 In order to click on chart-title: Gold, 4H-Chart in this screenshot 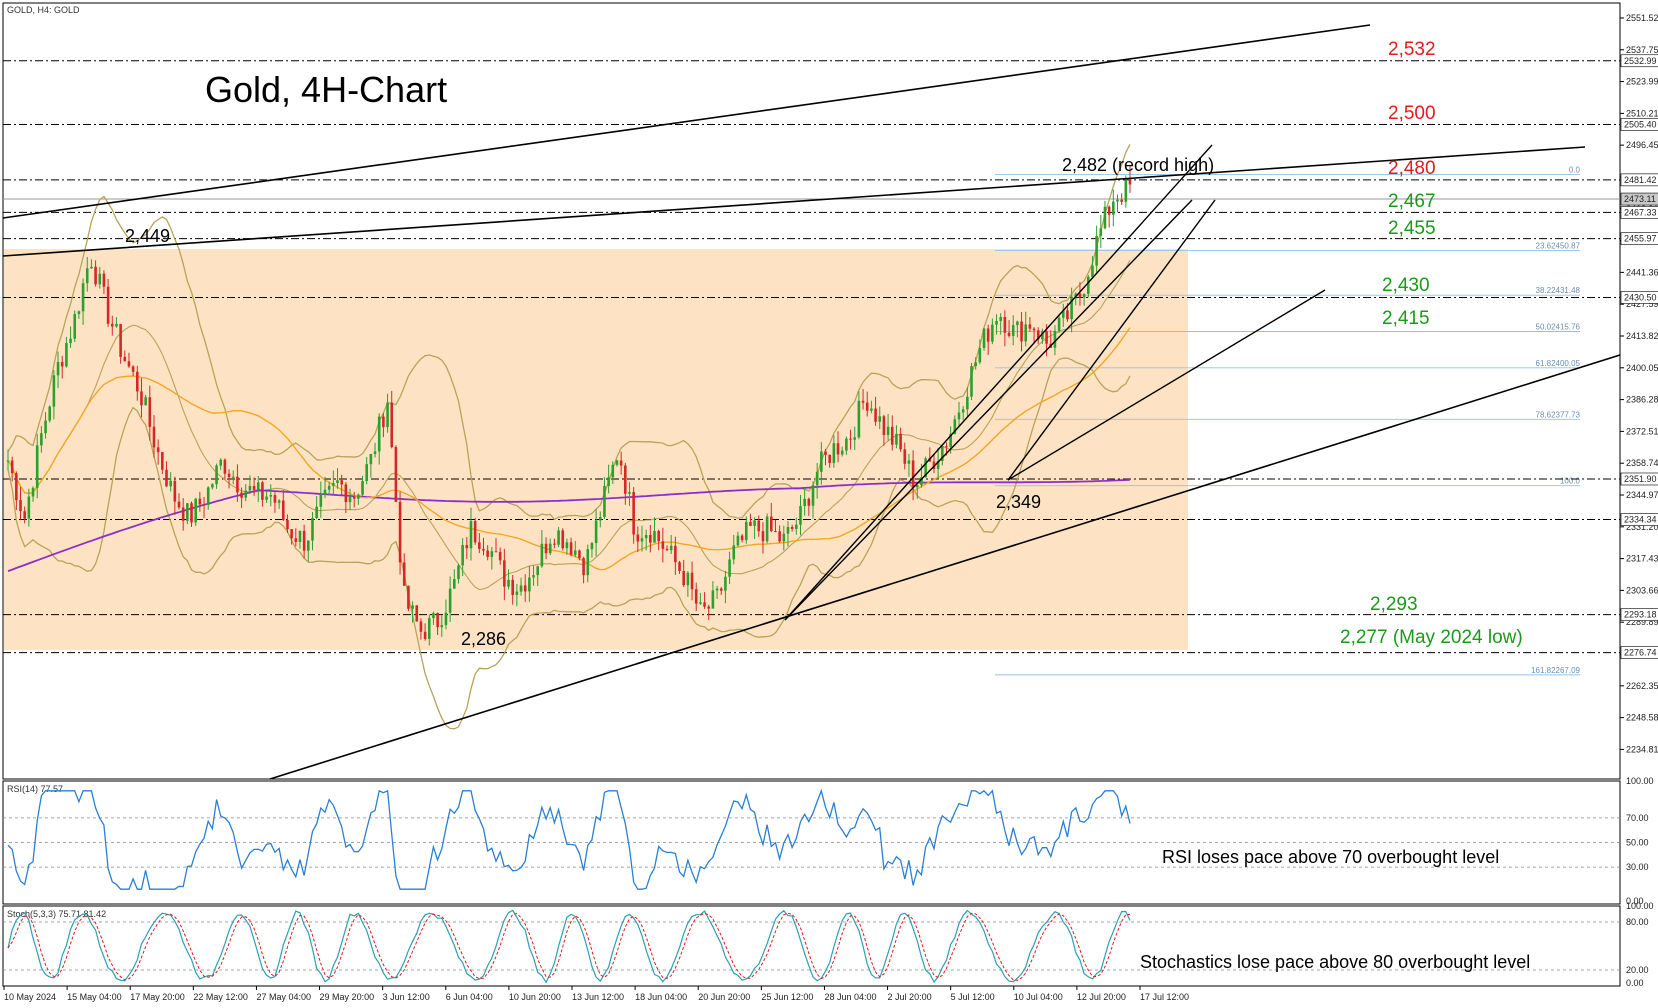, I will do `click(326, 89)`.